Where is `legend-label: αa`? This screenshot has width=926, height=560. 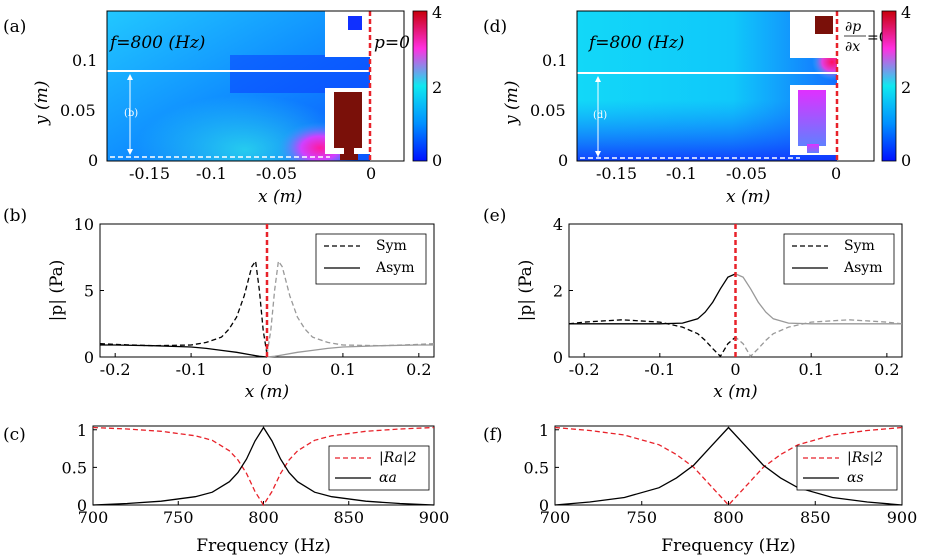
legend-label: αa is located at coordinates (388, 478).